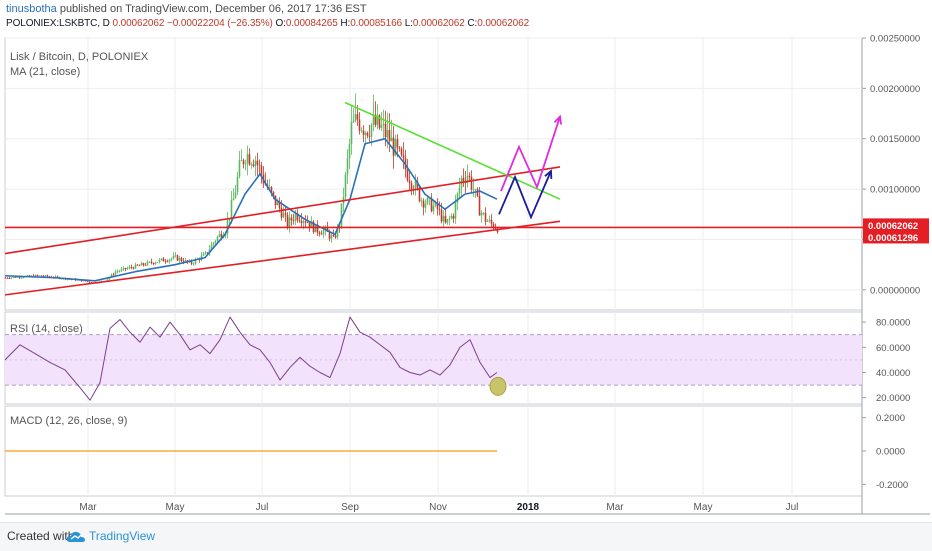 The height and width of the screenshot is (551, 932). What do you see at coordinates (138, 23) in the screenshot?
I see `close-value: 0.00062062` at bounding box center [138, 23].